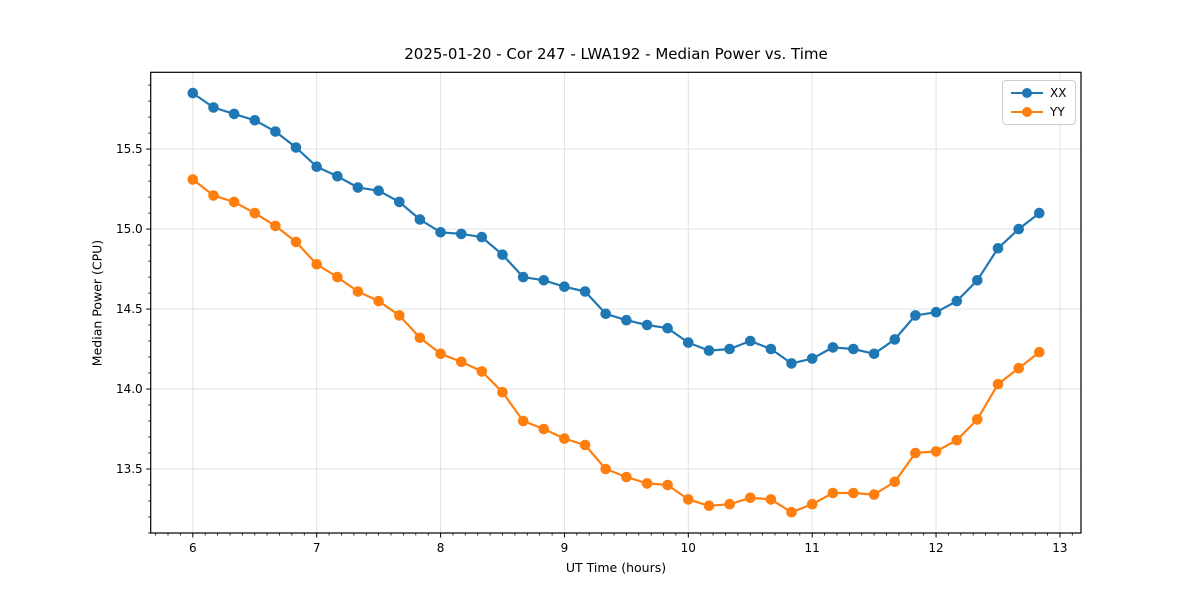 This screenshot has width=1200, height=600. What do you see at coordinates (1039, 102) in the screenshot?
I see `legend: XX YY` at bounding box center [1039, 102].